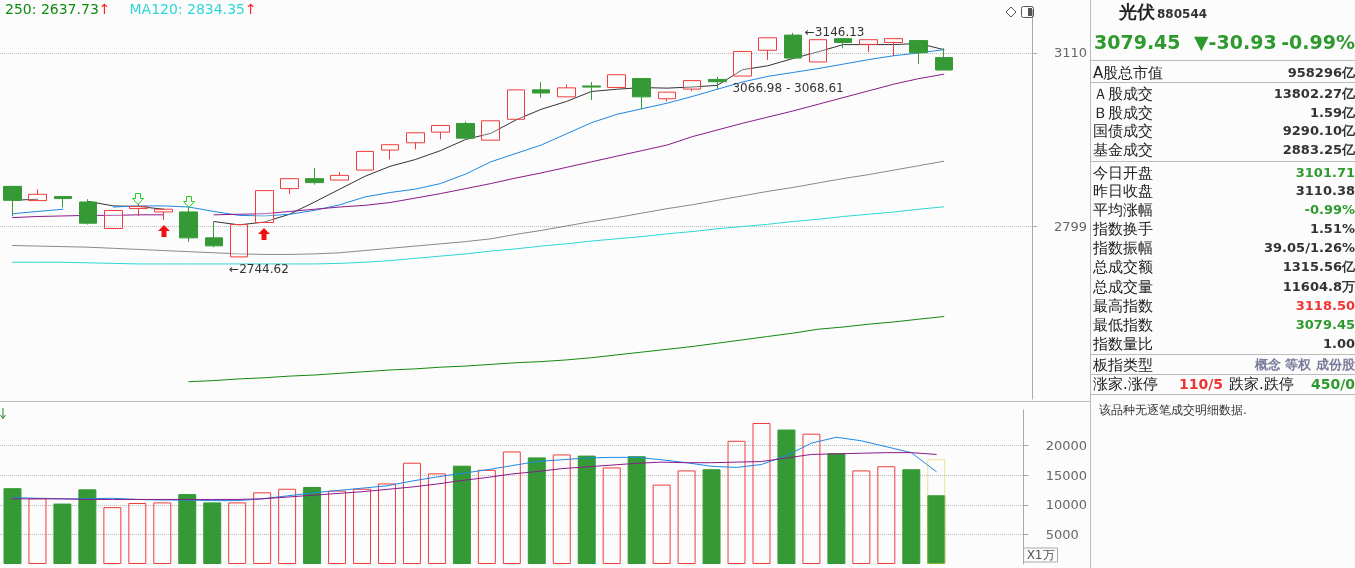 The image size is (1355, 568). Describe the element at coordinates (1332, 229) in the screenshot. I see `text: 1.51%` at that location.